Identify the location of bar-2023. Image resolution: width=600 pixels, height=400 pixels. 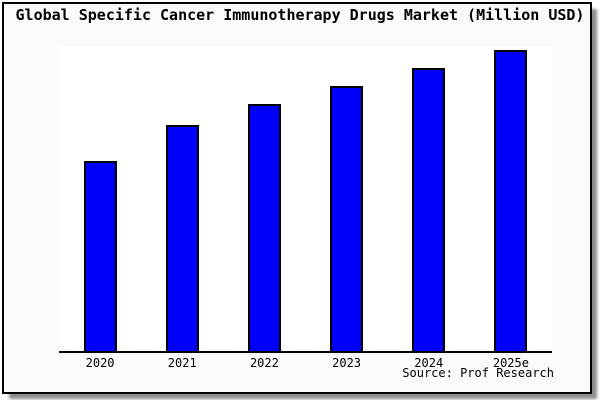
(347, 218).